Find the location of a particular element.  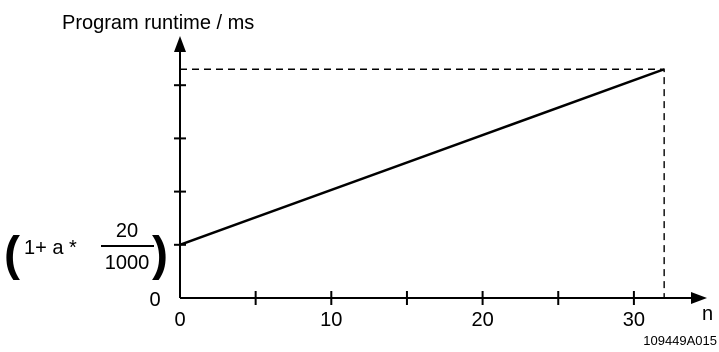

formula-open-paren: ( is located at coordinates (12, 254).